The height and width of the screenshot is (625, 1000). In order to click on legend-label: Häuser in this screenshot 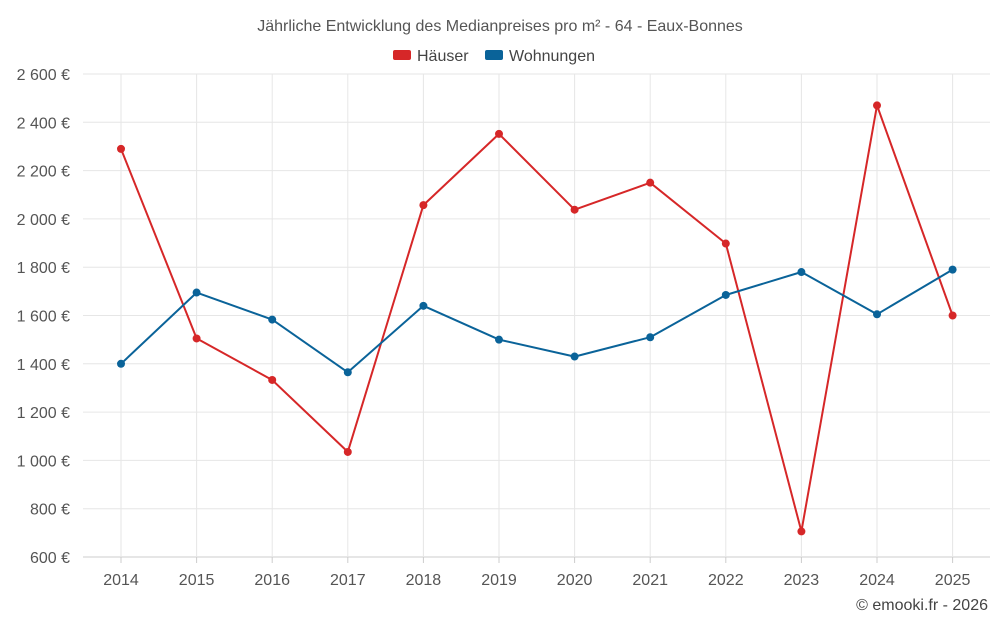, I will do `click(443, 56)`.